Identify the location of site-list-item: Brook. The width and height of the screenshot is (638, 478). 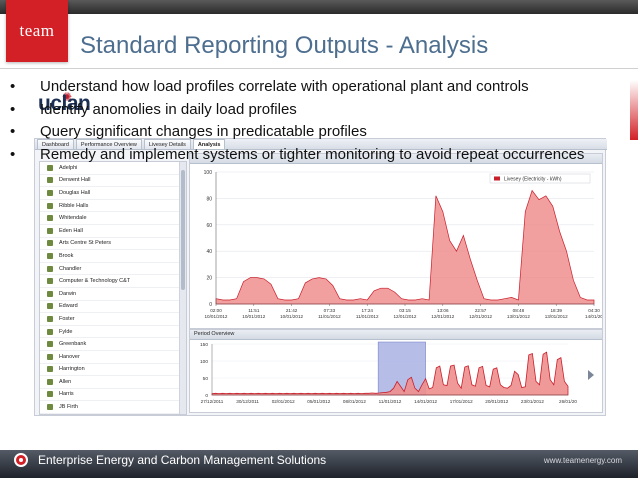
(113, 256).